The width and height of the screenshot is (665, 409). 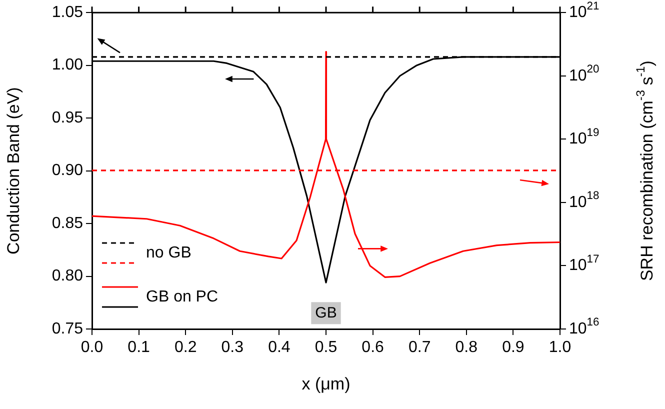 I want to click on x-tick-label: 0.3, so click(x=232, y=347).